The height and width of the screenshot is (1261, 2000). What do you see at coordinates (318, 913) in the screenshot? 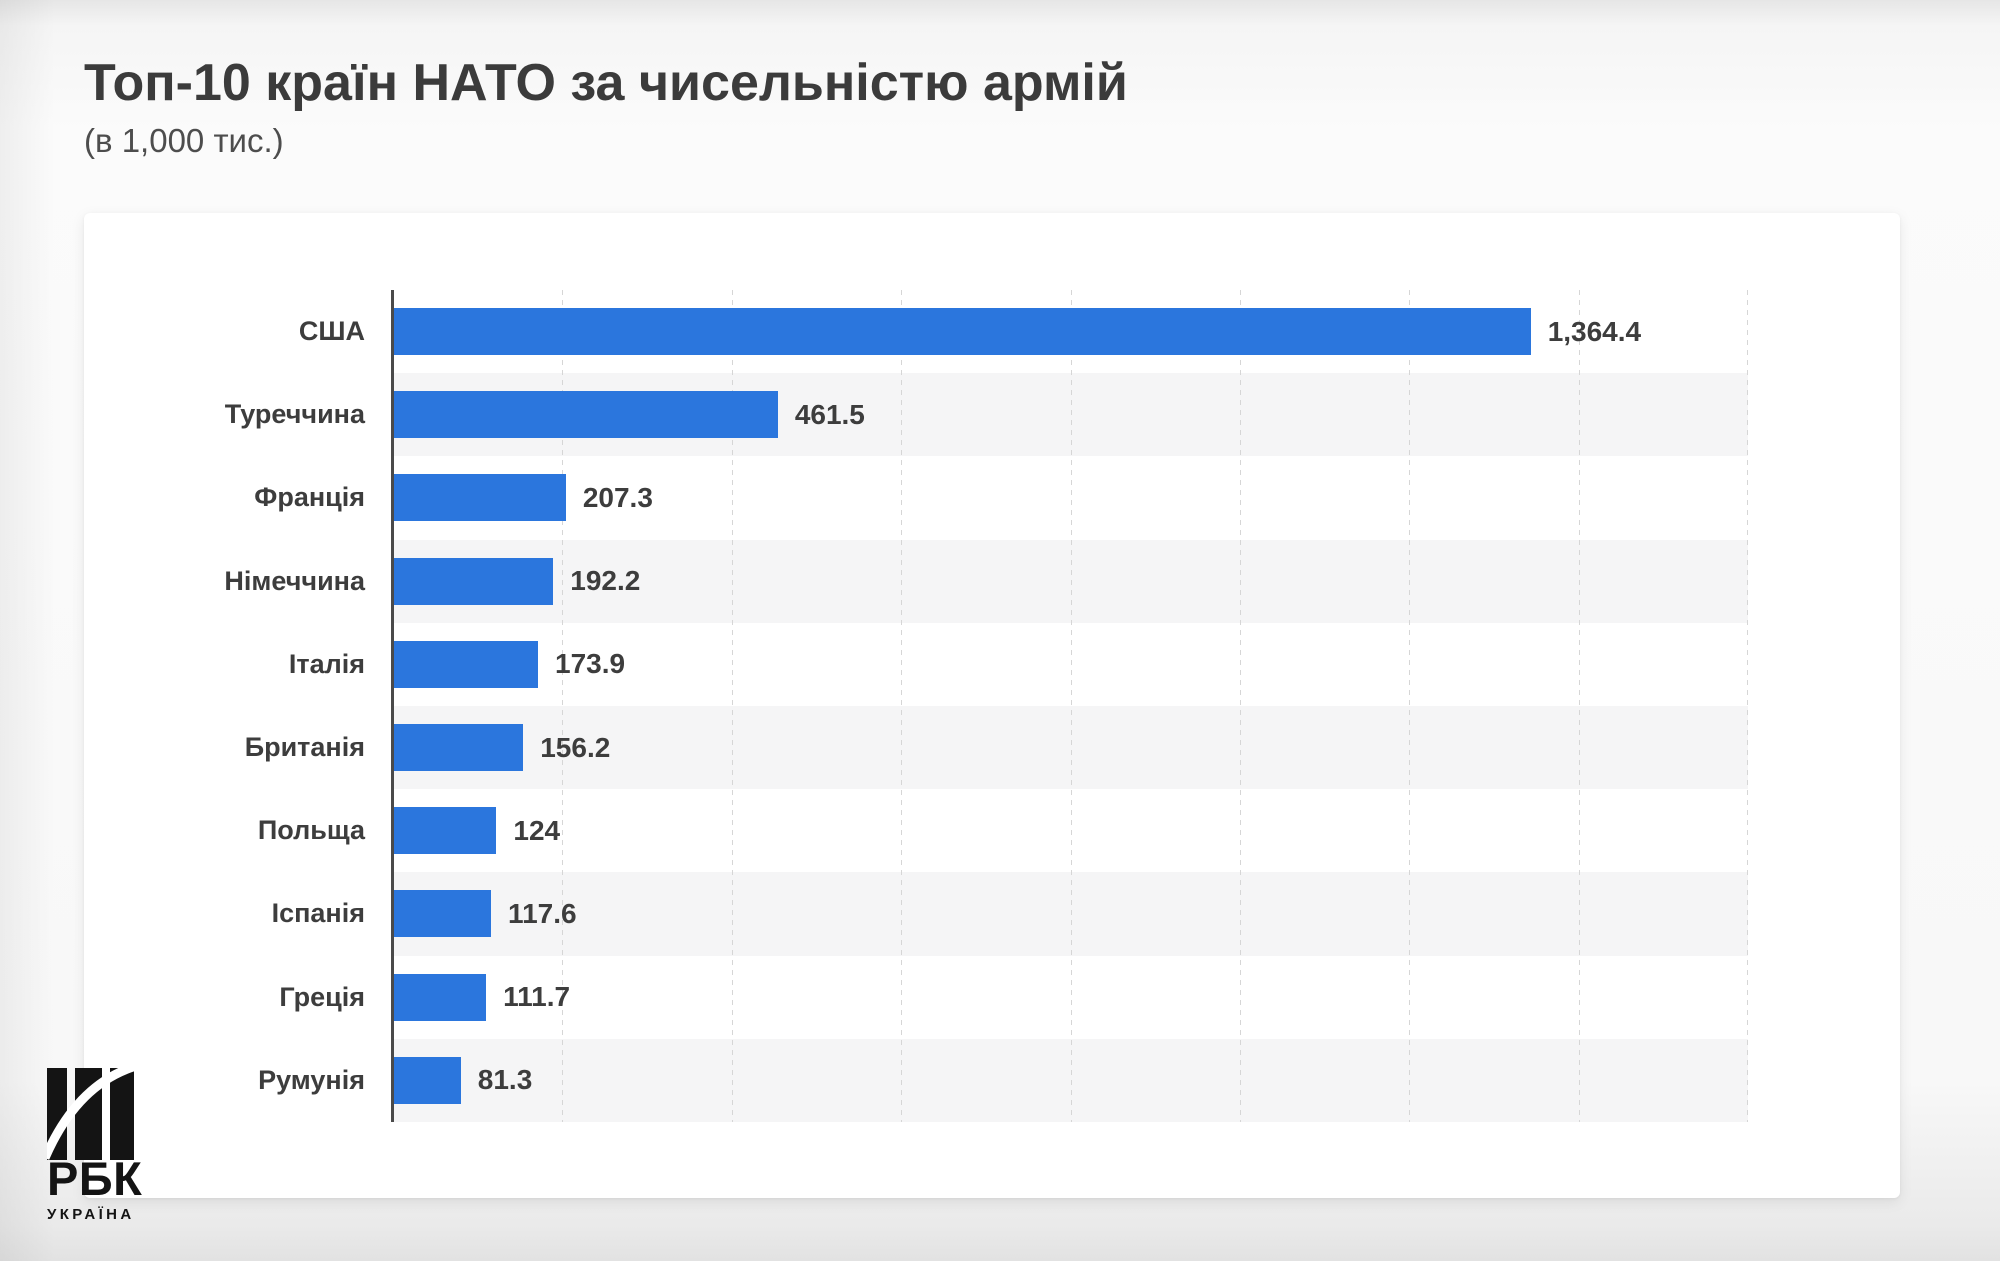
I see `category-label: Іспанія` at bounding box center [318, 913].